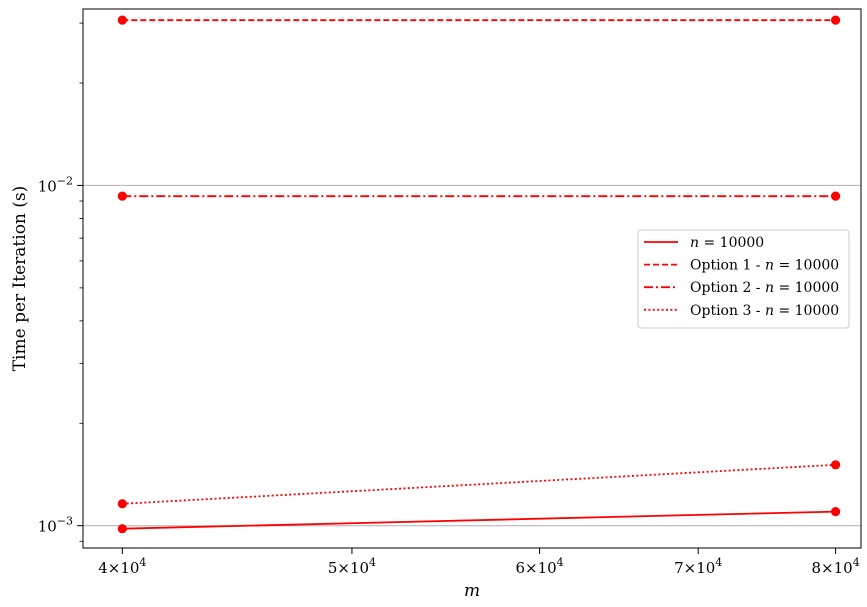  Describe the element at coordinates (743, 279) in the screenshot. I see `legend-box` at that location.